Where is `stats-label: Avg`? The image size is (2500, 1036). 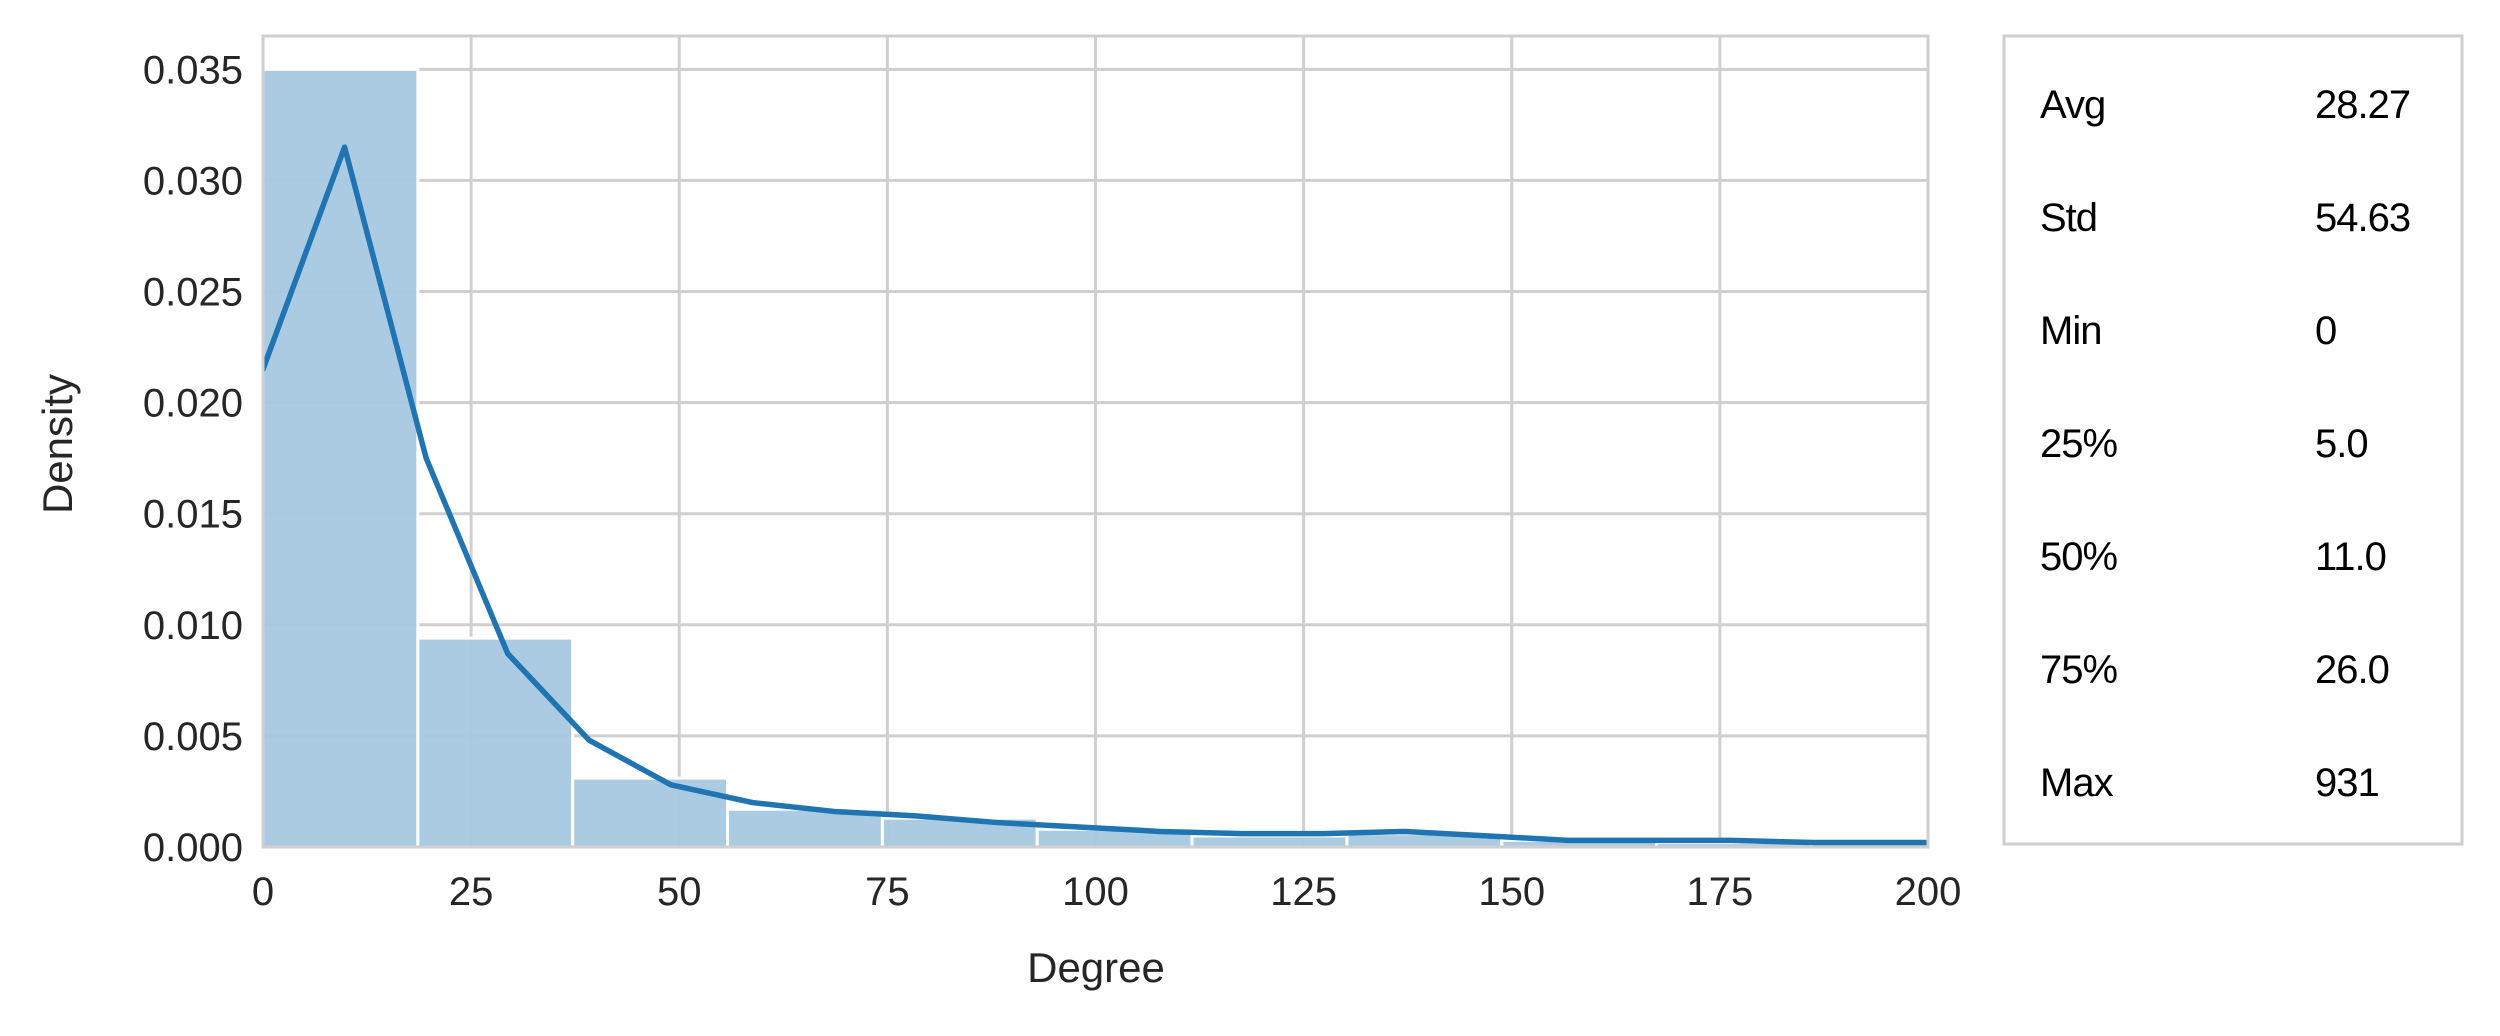 stats-label: Avg is located at coordinates (2072, 105).